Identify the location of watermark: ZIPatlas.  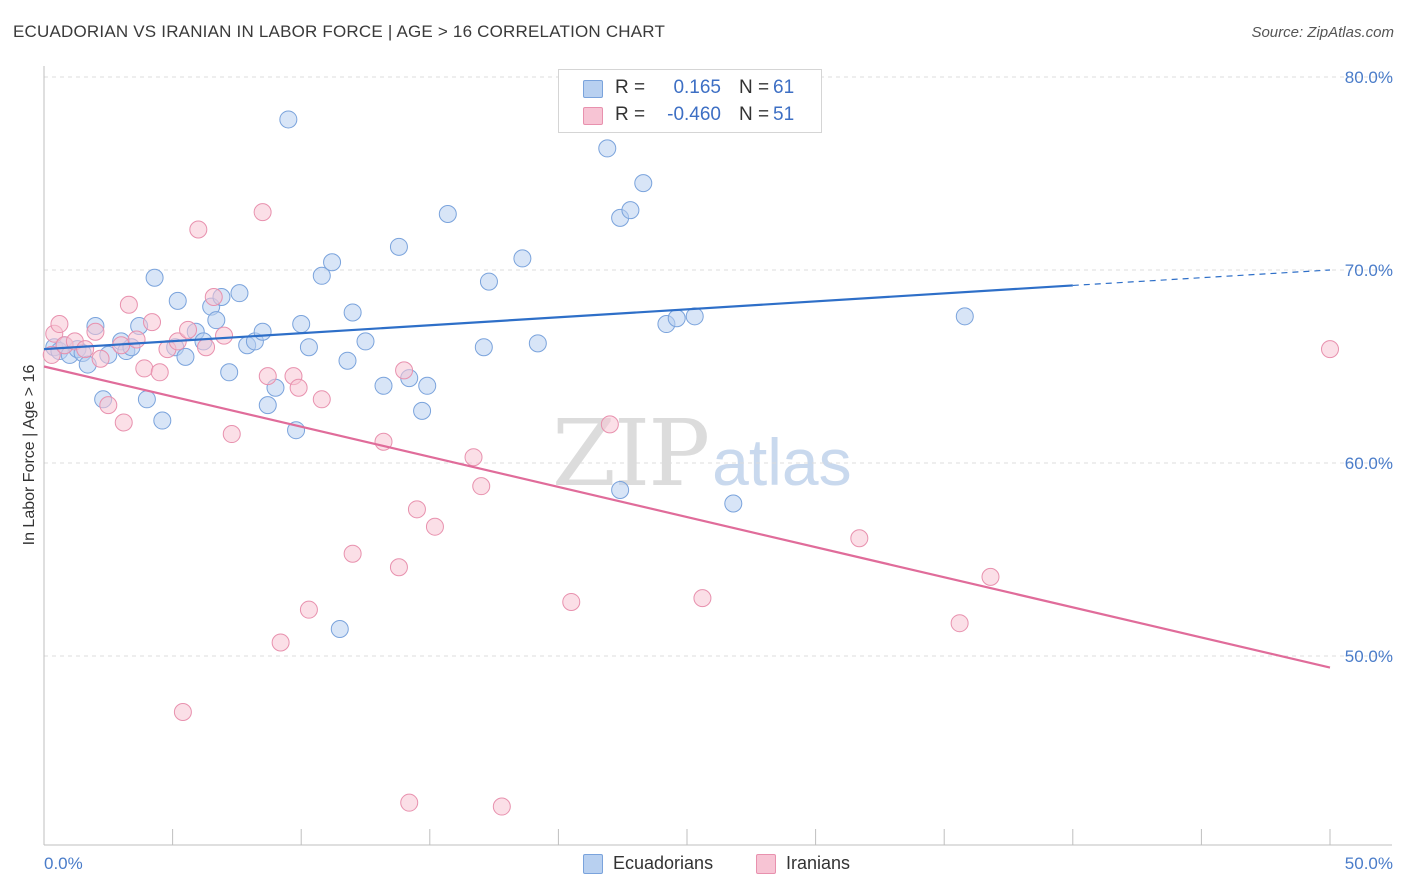
(702, 453).